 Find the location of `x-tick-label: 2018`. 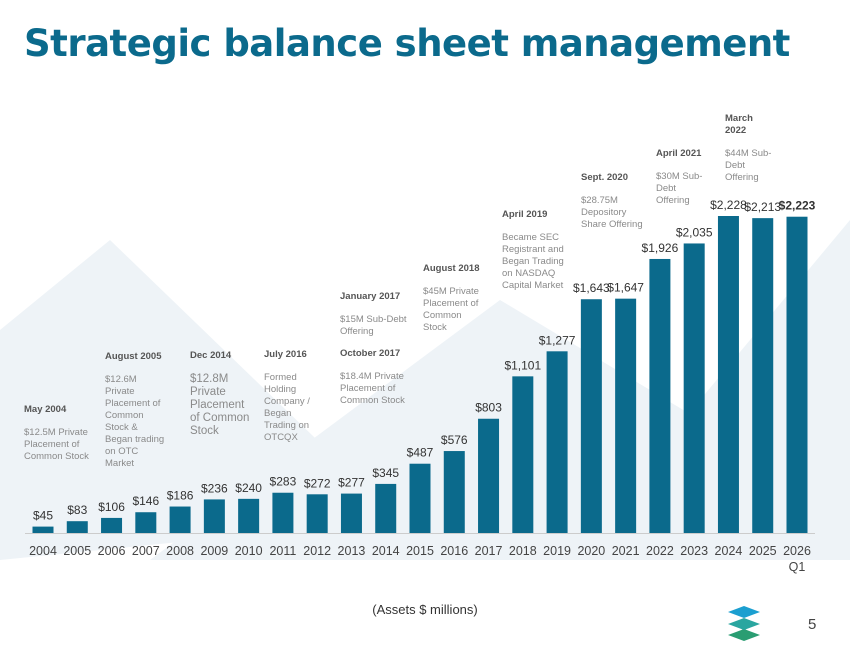

x-tick-label: 2018 is located at coordinates (523, 551).